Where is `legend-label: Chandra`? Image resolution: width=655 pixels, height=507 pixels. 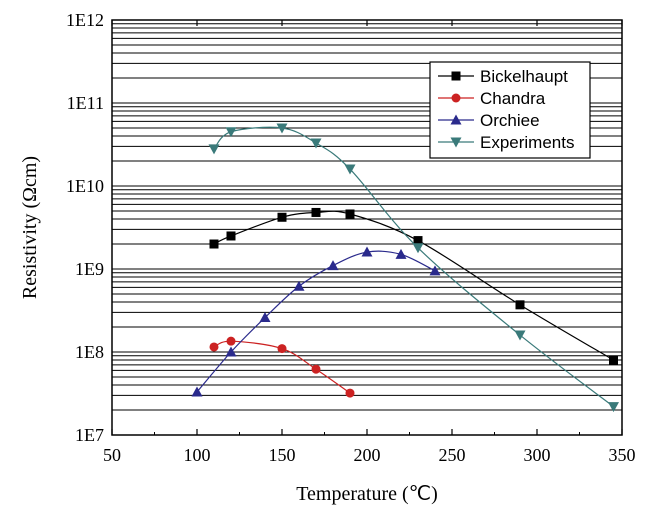 legend-label: Chandra is located at coordinates (513, 98).